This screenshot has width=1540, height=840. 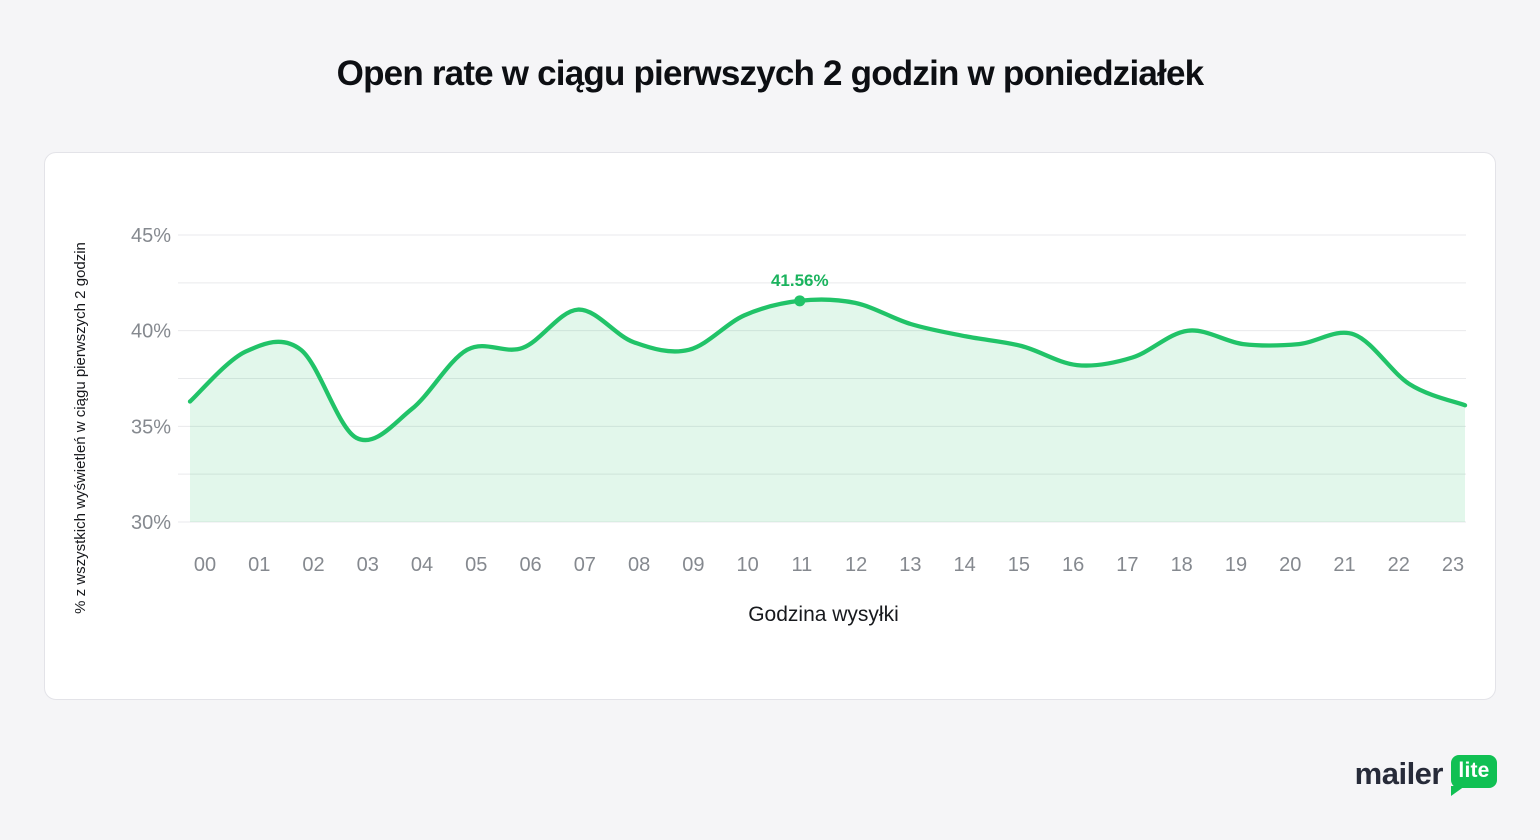 I want to click on x-tick-label: 02, so click(x=313, y=565).